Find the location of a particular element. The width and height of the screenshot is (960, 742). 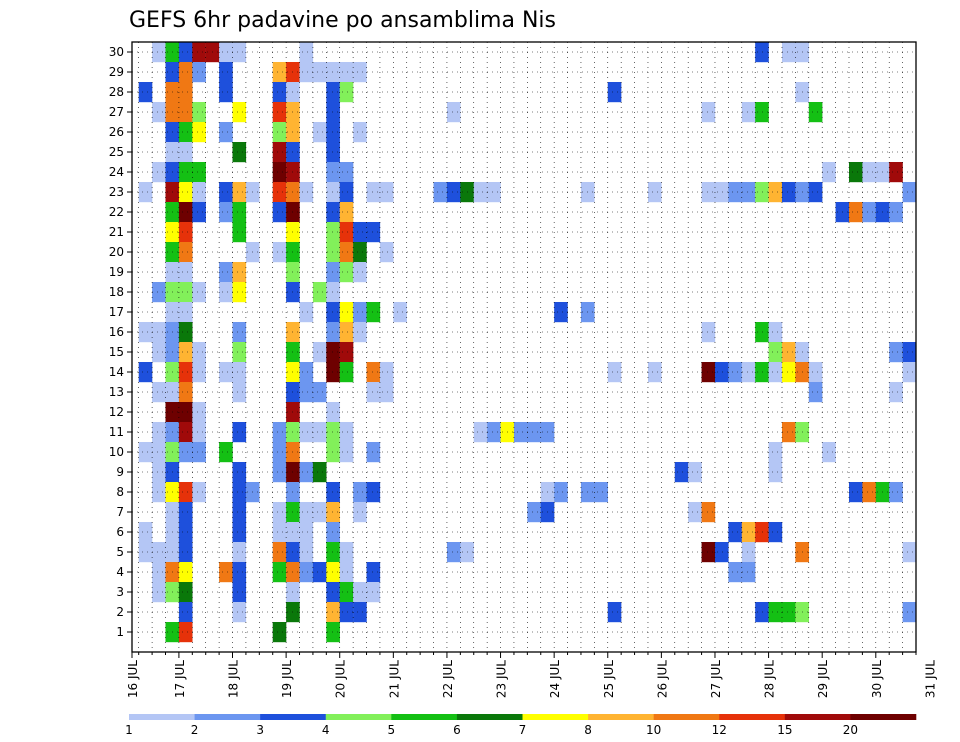

x-tick-label: 19 JUL is located at coordinates (287, 679).